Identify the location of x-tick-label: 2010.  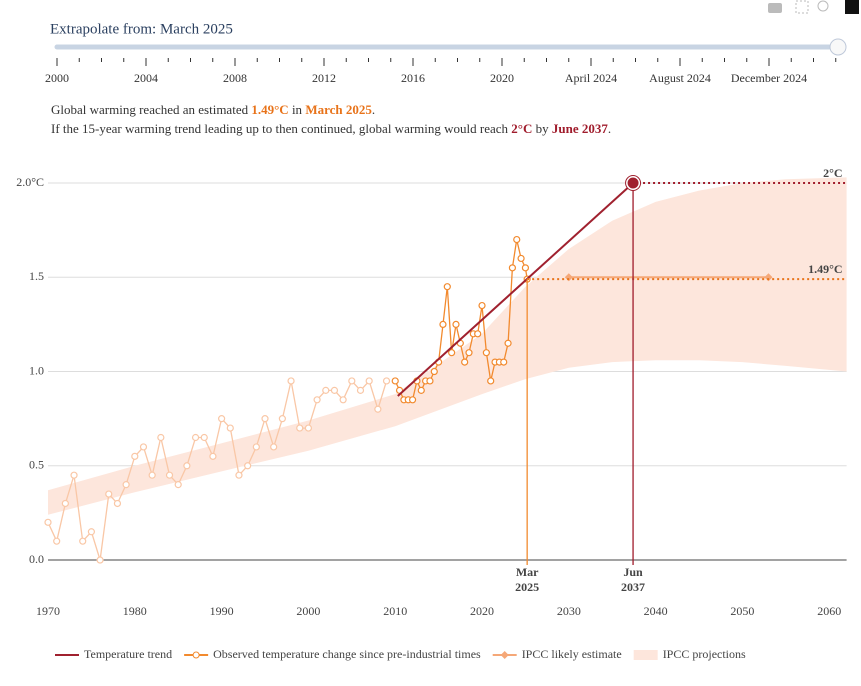
(395, 611).